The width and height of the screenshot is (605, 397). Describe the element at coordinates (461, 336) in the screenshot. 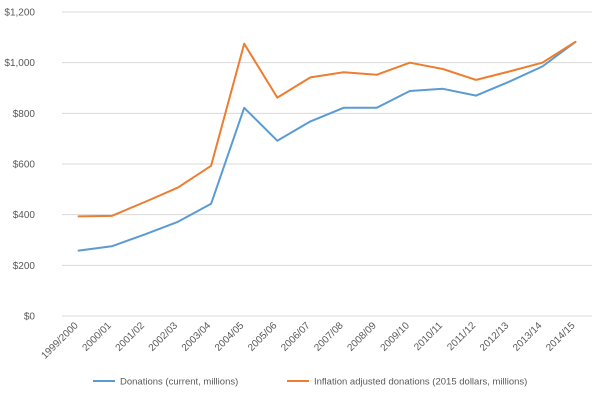

I see `x-tick-label: 2011/12` at that location.